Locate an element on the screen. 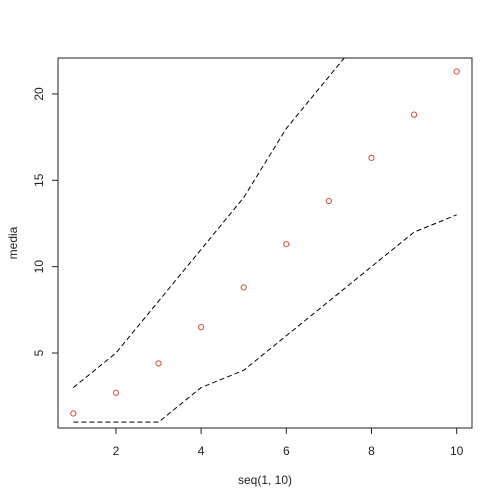 The width and height of the screenshot is (500, 500). y-tick-label: 5 is located at coordinates (39, 352).